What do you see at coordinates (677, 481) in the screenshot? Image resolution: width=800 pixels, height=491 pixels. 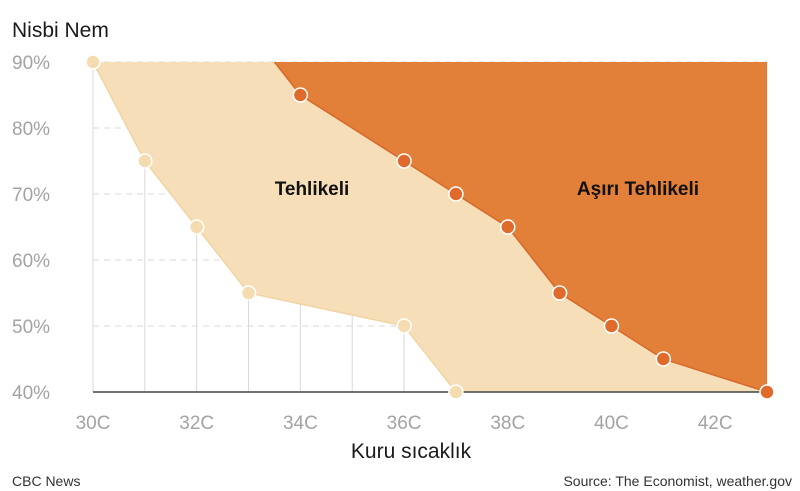 I see `footer-source: Source: The Economist, weather.gov` at bounding box center [677, 481].